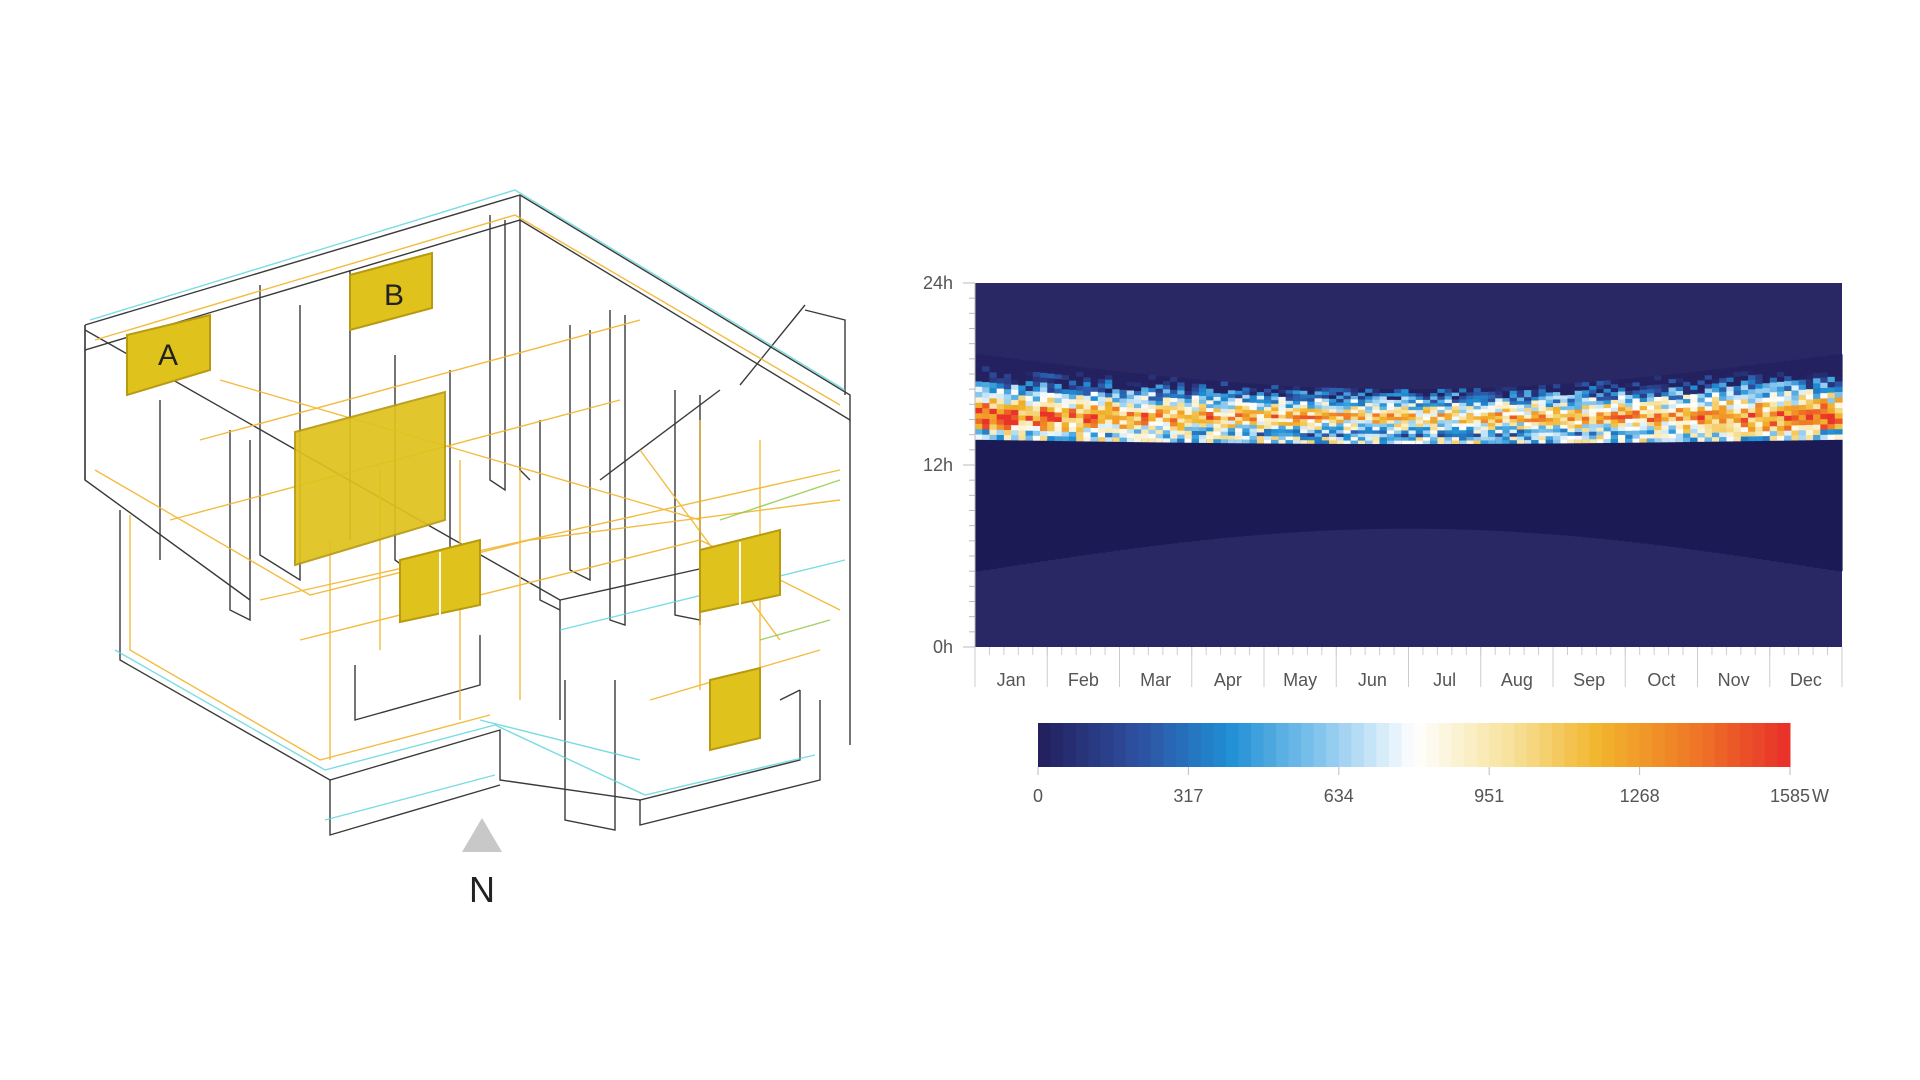  Describe the element at coordinates (1038, 796) in the screenshot. I see `colorbar-tick-label: 0` at that location.